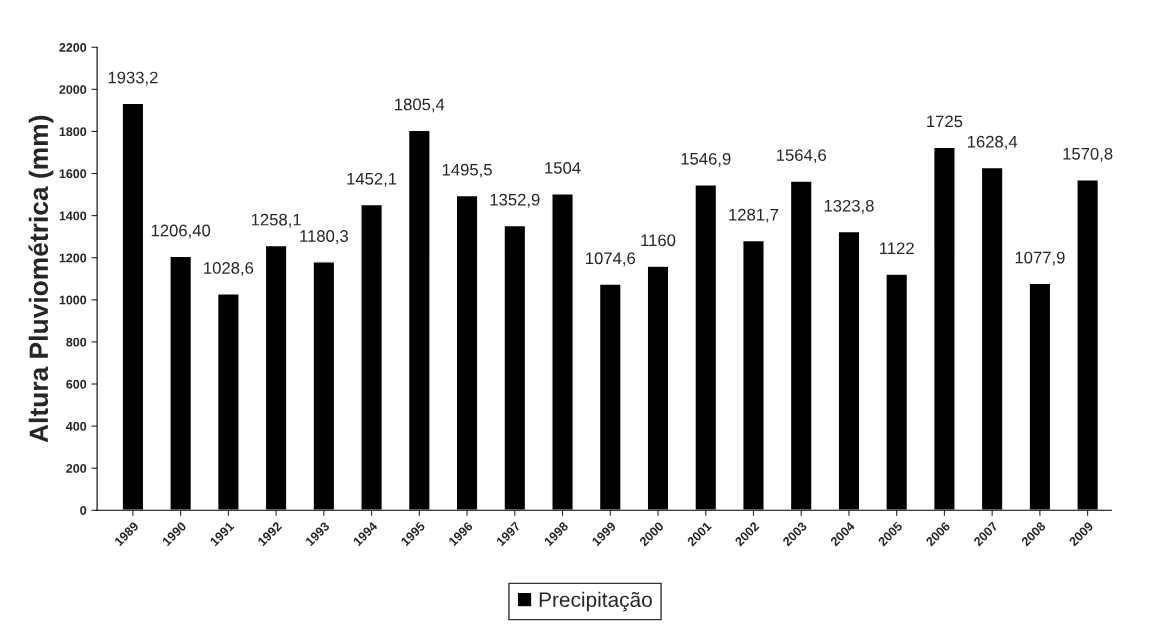 This screenshot has width=1170, height=630. I want to click on data-label: 1122, so click(897, 248).